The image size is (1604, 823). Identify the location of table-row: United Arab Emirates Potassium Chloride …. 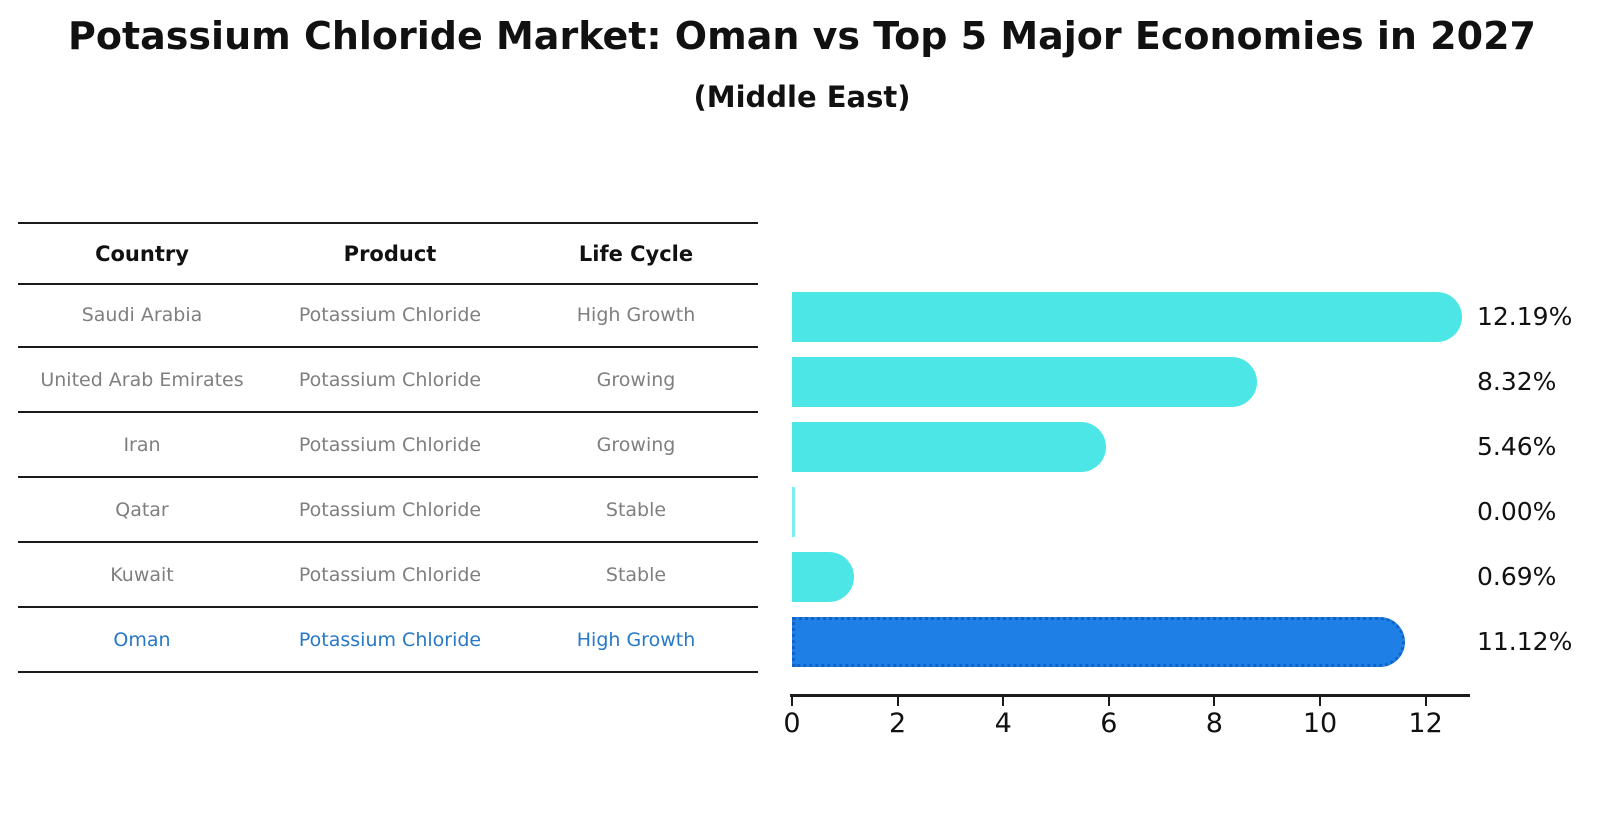
(388, 380).